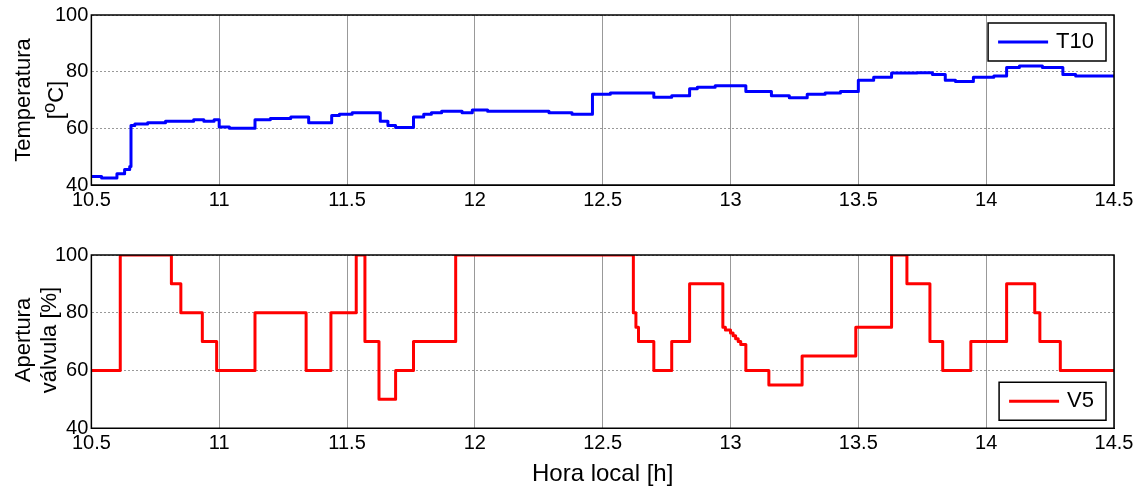 The width and height of the screenshot is (1144, 493). What do you see at coordinates (602, 473) in the screenshot?
I see `x-axis-title: Hora local [h]` at bounding box center [602, 473].